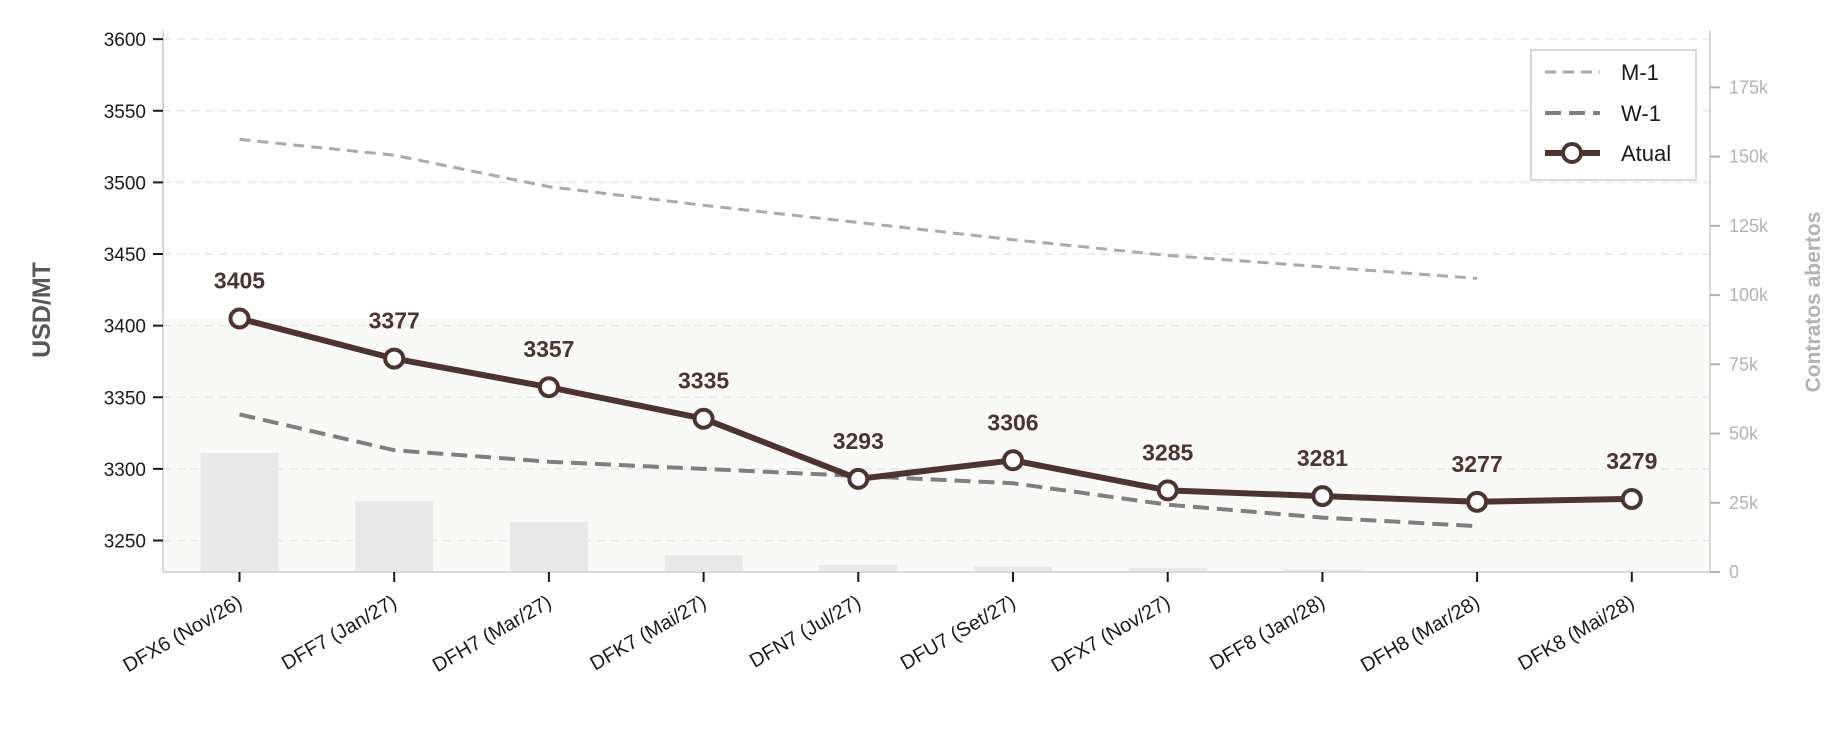 This screenshot has height=734, width=1846. What do you see at coordinates (1572, 153) in the screenshot?
I see `legend-marker-atual` at bounding box center [1572, 153].